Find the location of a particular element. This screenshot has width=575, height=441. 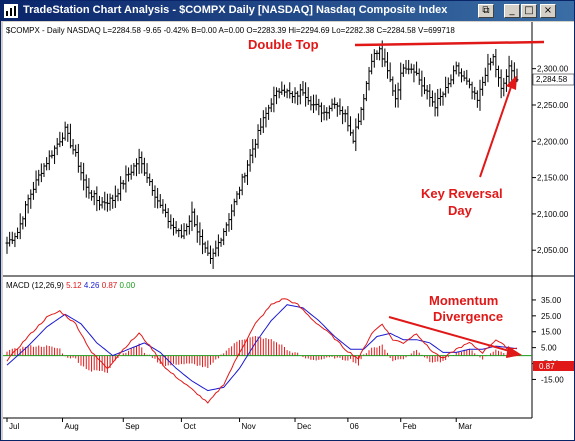

macd-value: 5.12 is located at coordinates (74, 285).